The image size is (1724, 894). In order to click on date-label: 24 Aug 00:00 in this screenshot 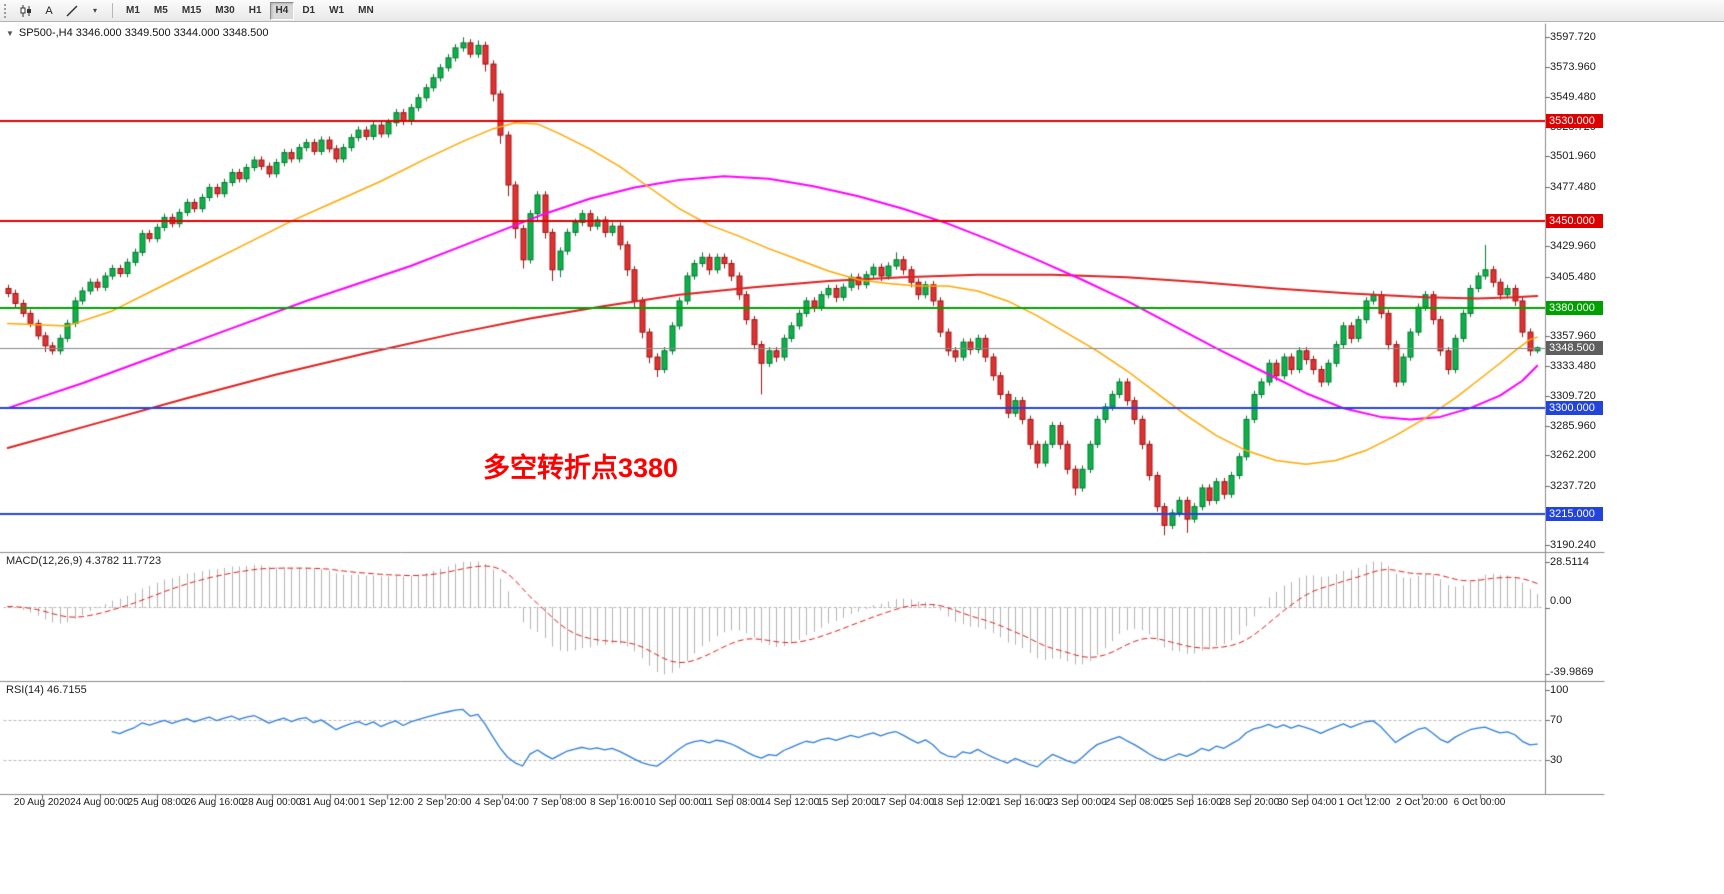, I will do `click(99, 802)`.